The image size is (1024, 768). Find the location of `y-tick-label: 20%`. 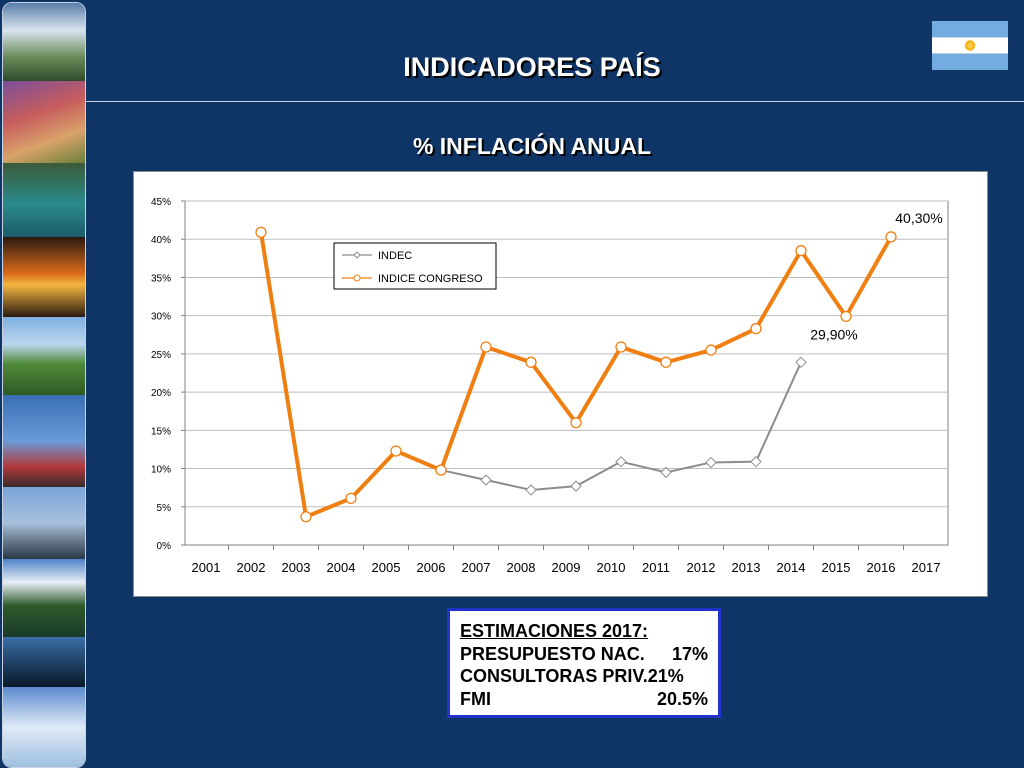

y-tick-label: 20% is located at coordinates (161, 393).